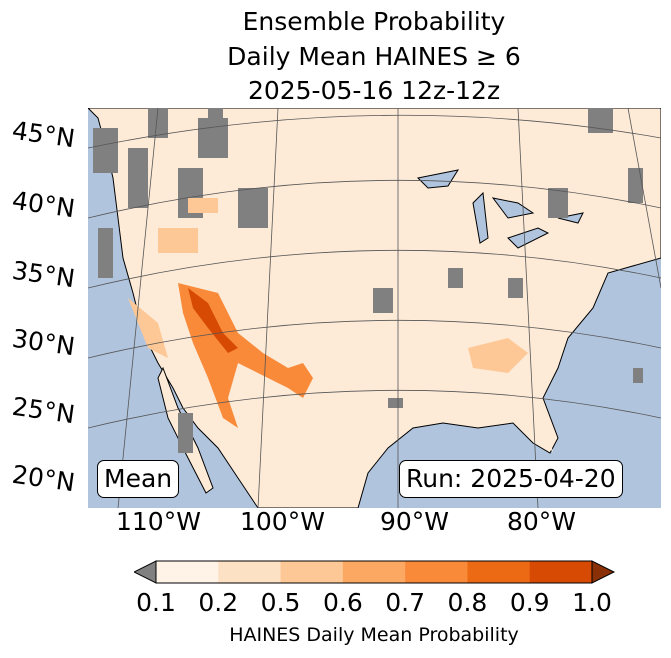  I want to click on colorbar-tick-label: 0.1, so click(156, 602).